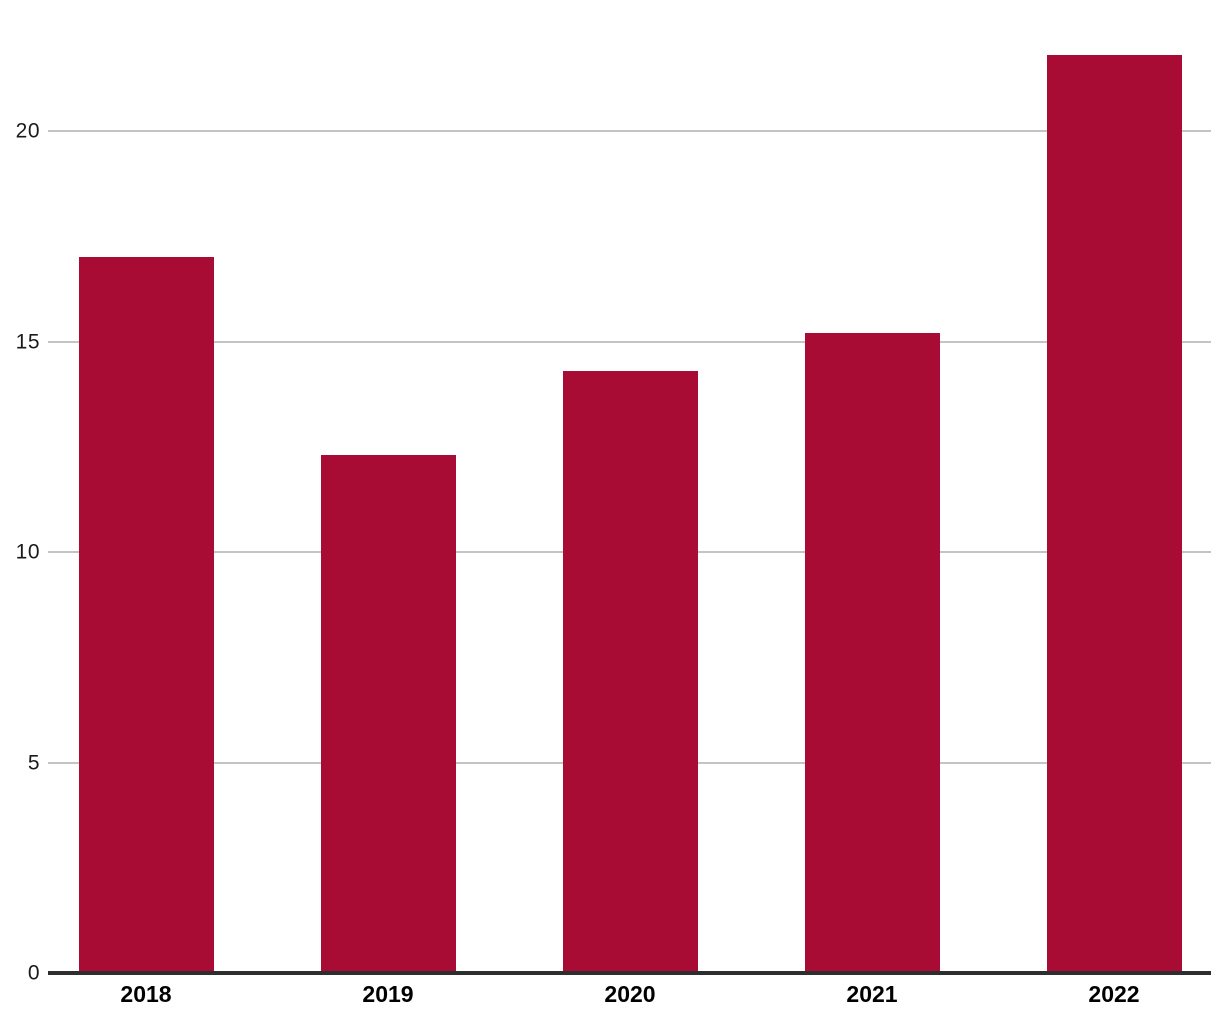 The height and width of the screenshot is (1020, 1220). I want to click on y-tick-label-20: 20, so click(27, 131).